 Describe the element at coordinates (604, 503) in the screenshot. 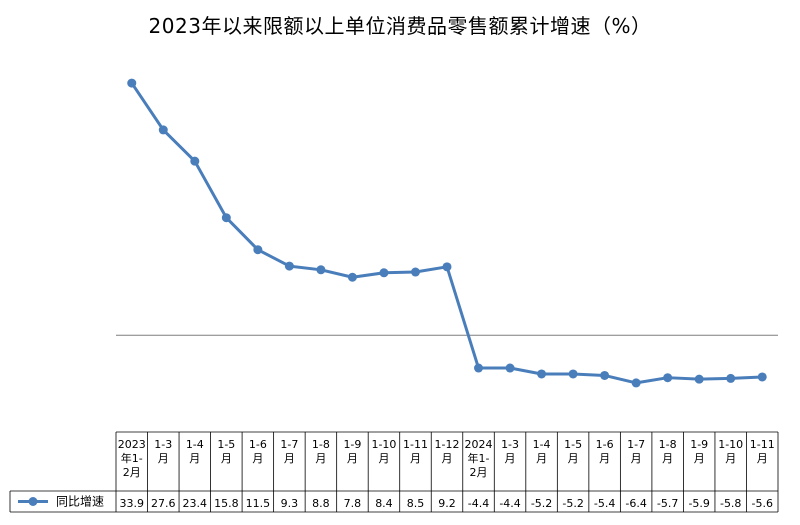

I see `value-label: -5.4` at that location.